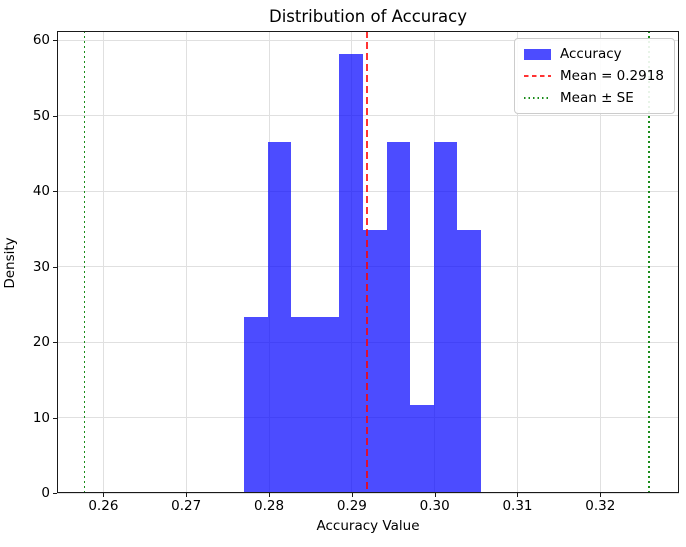 The image size is (686, 547). I want to click on legend-item: Accuracy, so click(594, 54).